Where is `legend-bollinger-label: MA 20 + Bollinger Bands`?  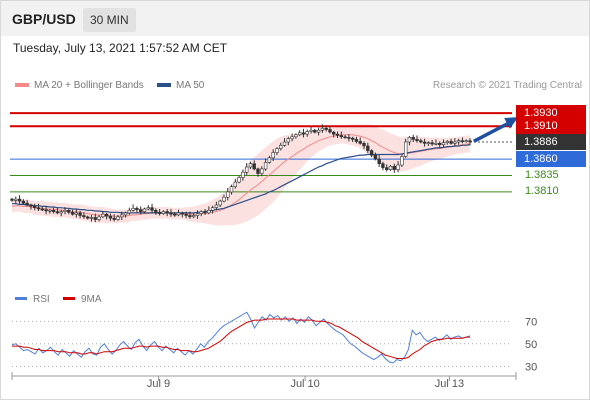 legend-bollinger-label: MA 20 + Bollinger Bands is located at coordinates (89, 85).